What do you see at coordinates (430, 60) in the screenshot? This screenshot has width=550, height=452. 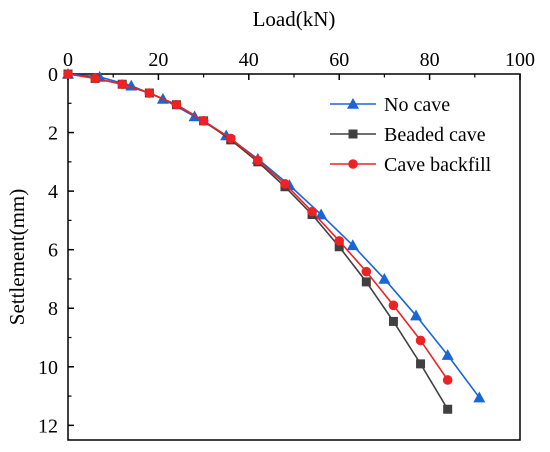 I see `x-tick-label: 80` at bounding box center [430, 60].